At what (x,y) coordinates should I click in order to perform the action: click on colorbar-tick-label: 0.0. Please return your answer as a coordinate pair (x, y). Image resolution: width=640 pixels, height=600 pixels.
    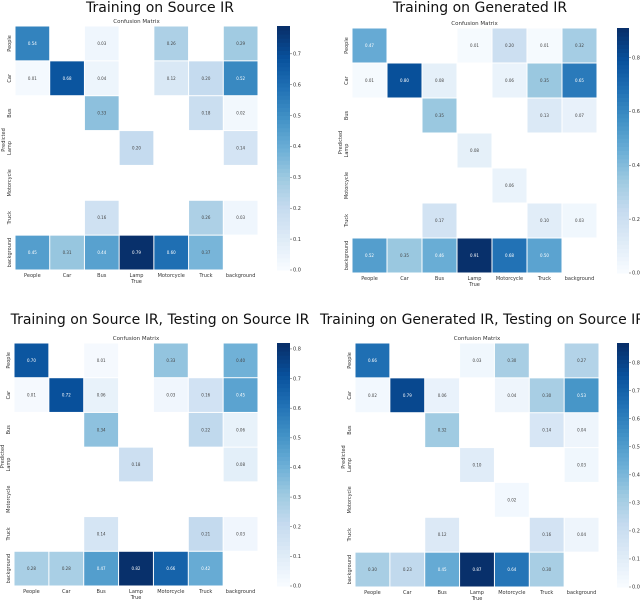
    Looking at the image, I should click on (297, 587).